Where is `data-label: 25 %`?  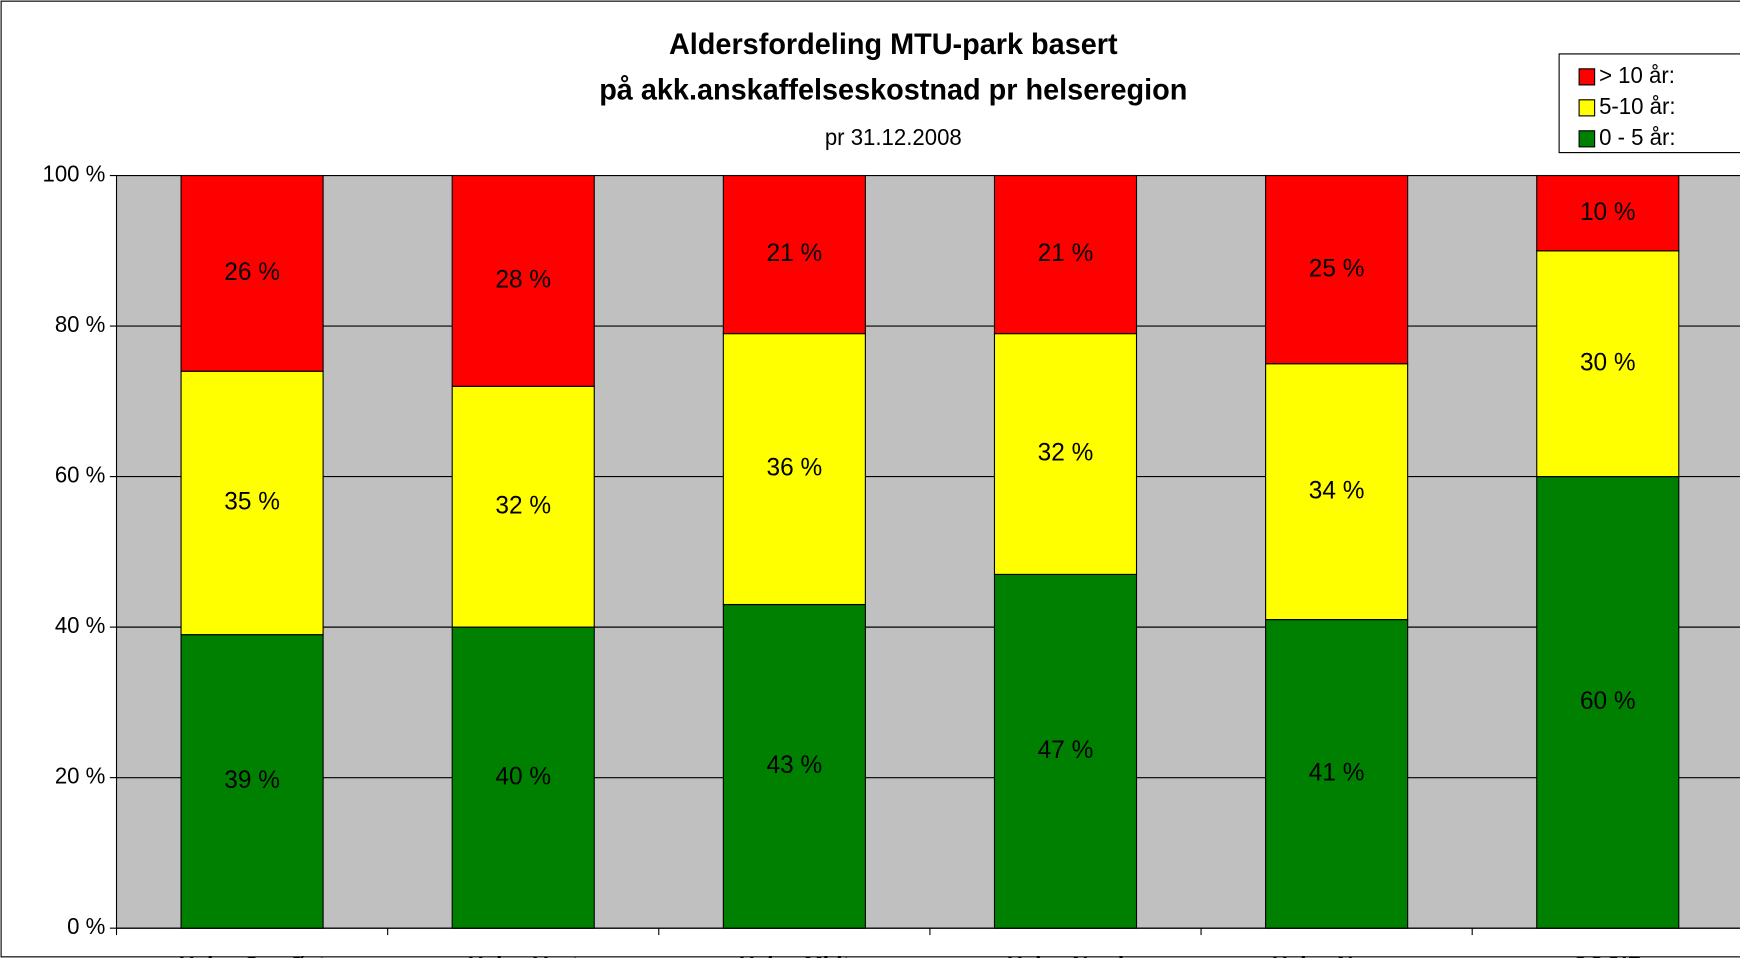
data-label: 25 % is located at coordinates (1337, 268).